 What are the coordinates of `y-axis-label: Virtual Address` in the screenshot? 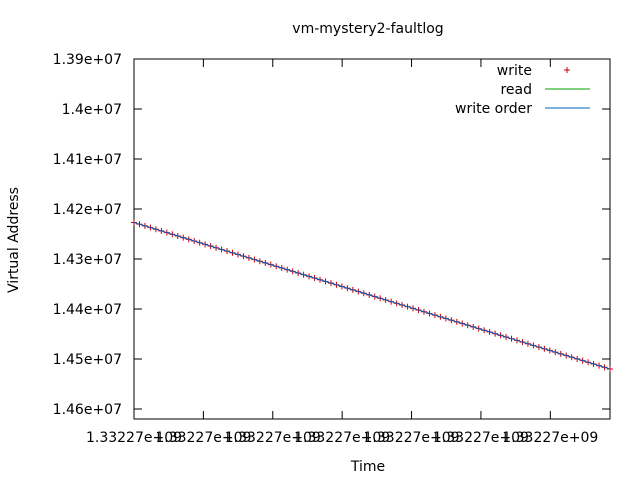 It's located at (14, 240).